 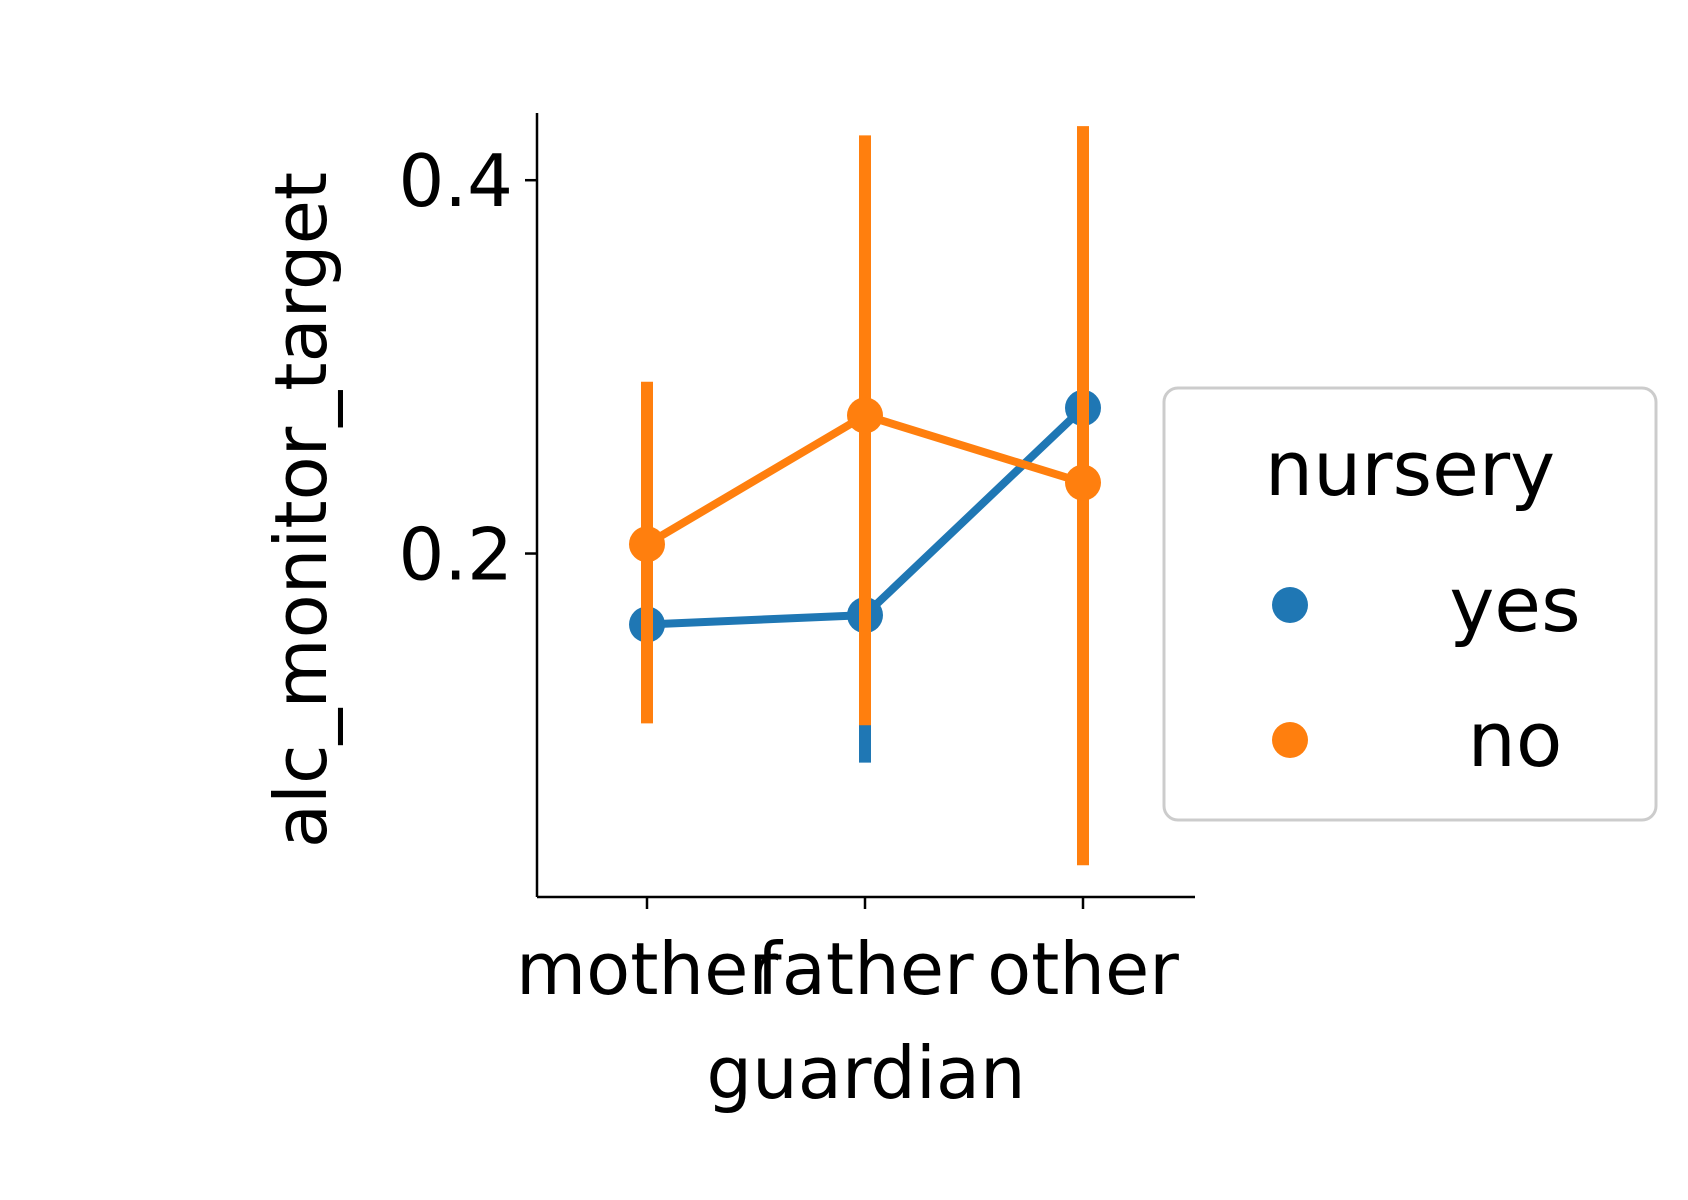 I want to click on y-tick-label: 0.4, so click(x=455, y=181).